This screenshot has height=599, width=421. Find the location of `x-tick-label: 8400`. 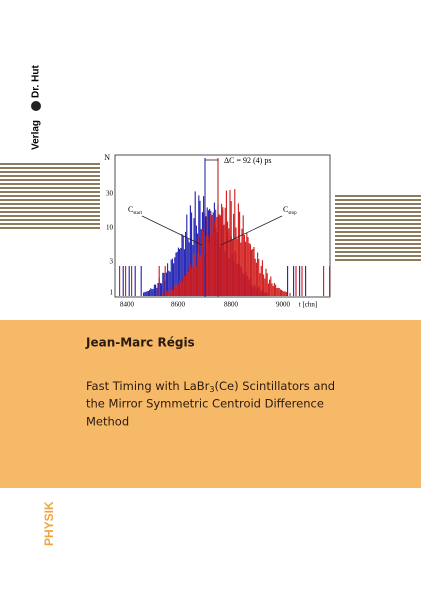

x-tick-label: 8400 is located at coordinates (127, 305).